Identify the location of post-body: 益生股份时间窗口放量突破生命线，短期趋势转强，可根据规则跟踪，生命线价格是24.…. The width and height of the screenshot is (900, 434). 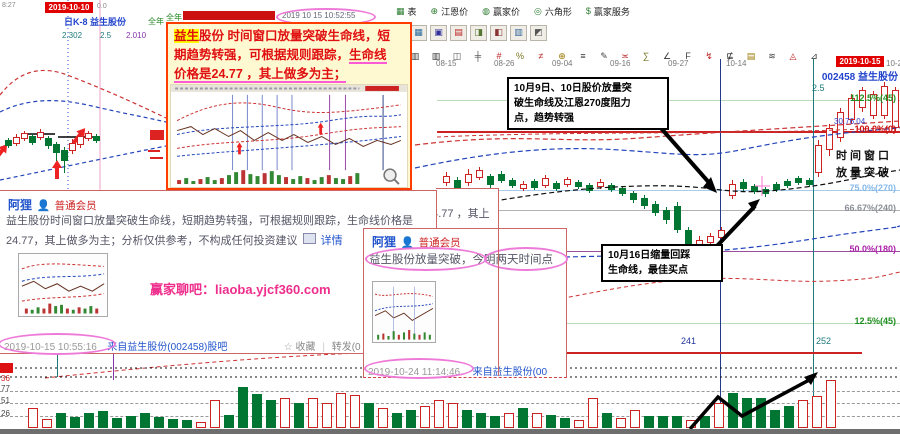
(209, 231).